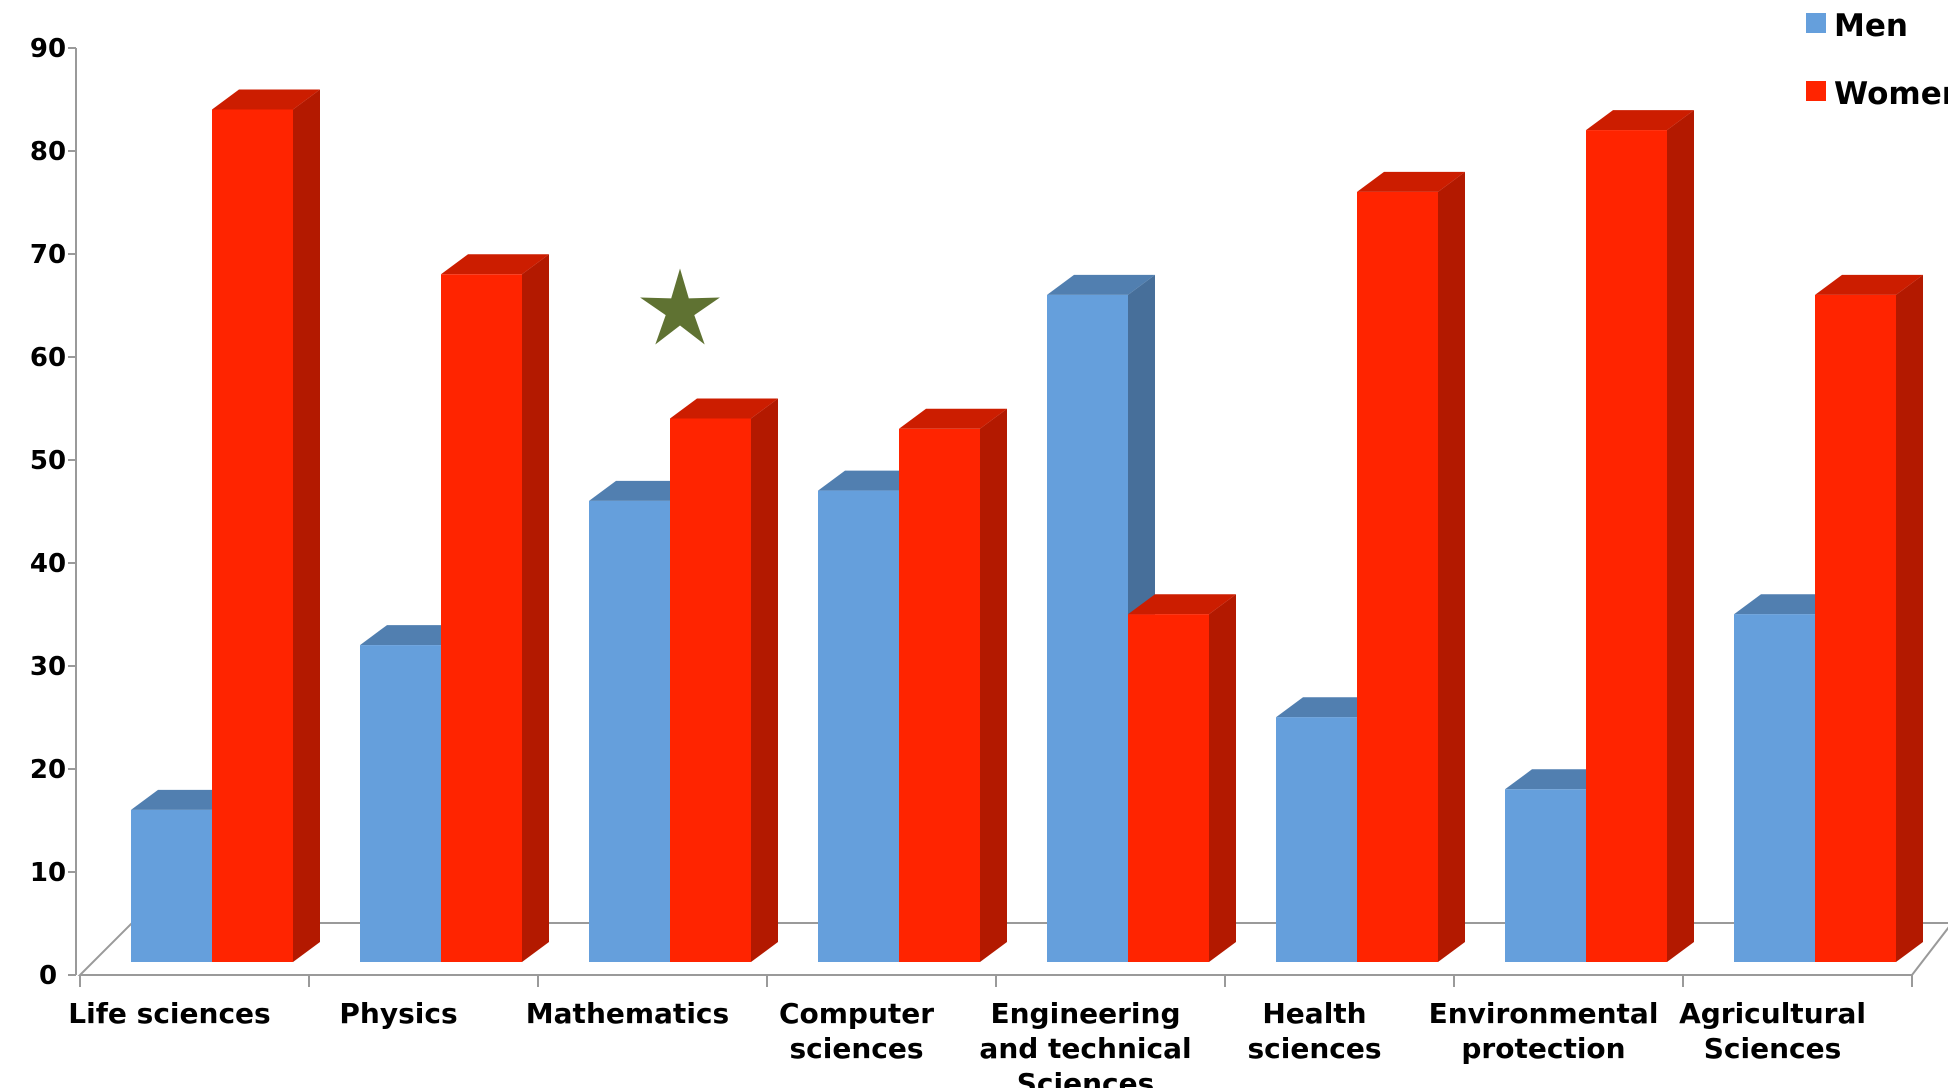  What do you see at coordinates (1772, 1013) in the screenshot?
I see `x-category-label: Agricultural` at bounding box center [1772, 1013].